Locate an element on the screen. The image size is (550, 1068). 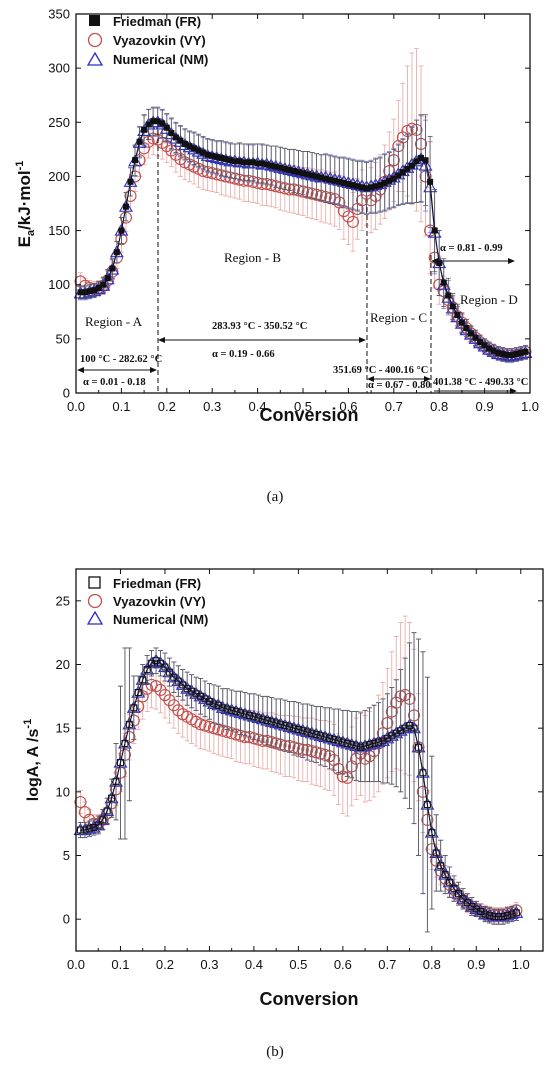
legend-marker-friedman is located at coordinates (94, 582).